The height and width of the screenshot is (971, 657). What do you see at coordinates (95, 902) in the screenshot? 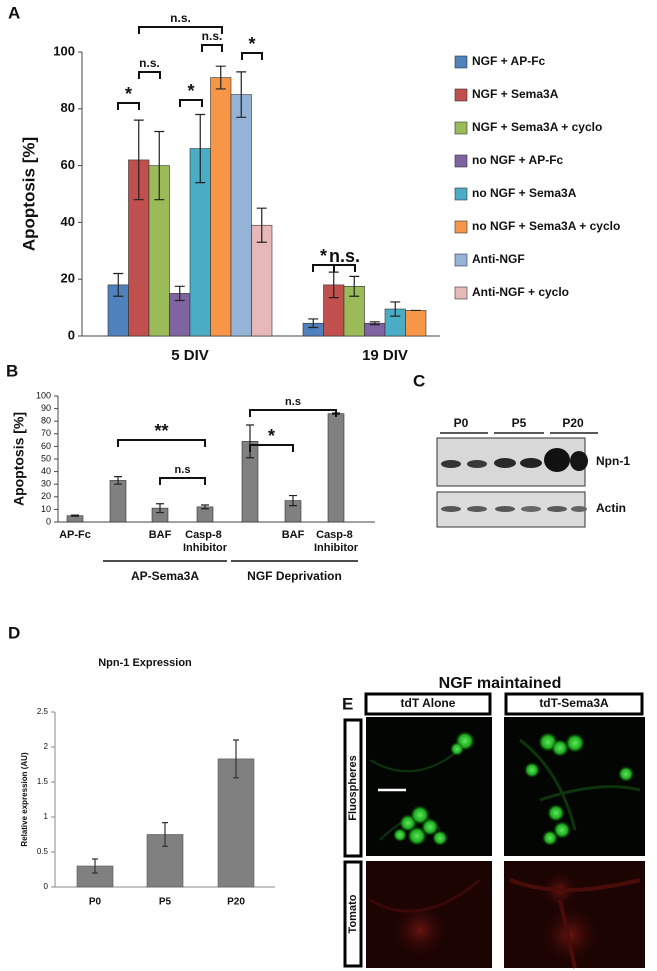
I see `x-tick-label: P0` at bounding box center [95, 902].